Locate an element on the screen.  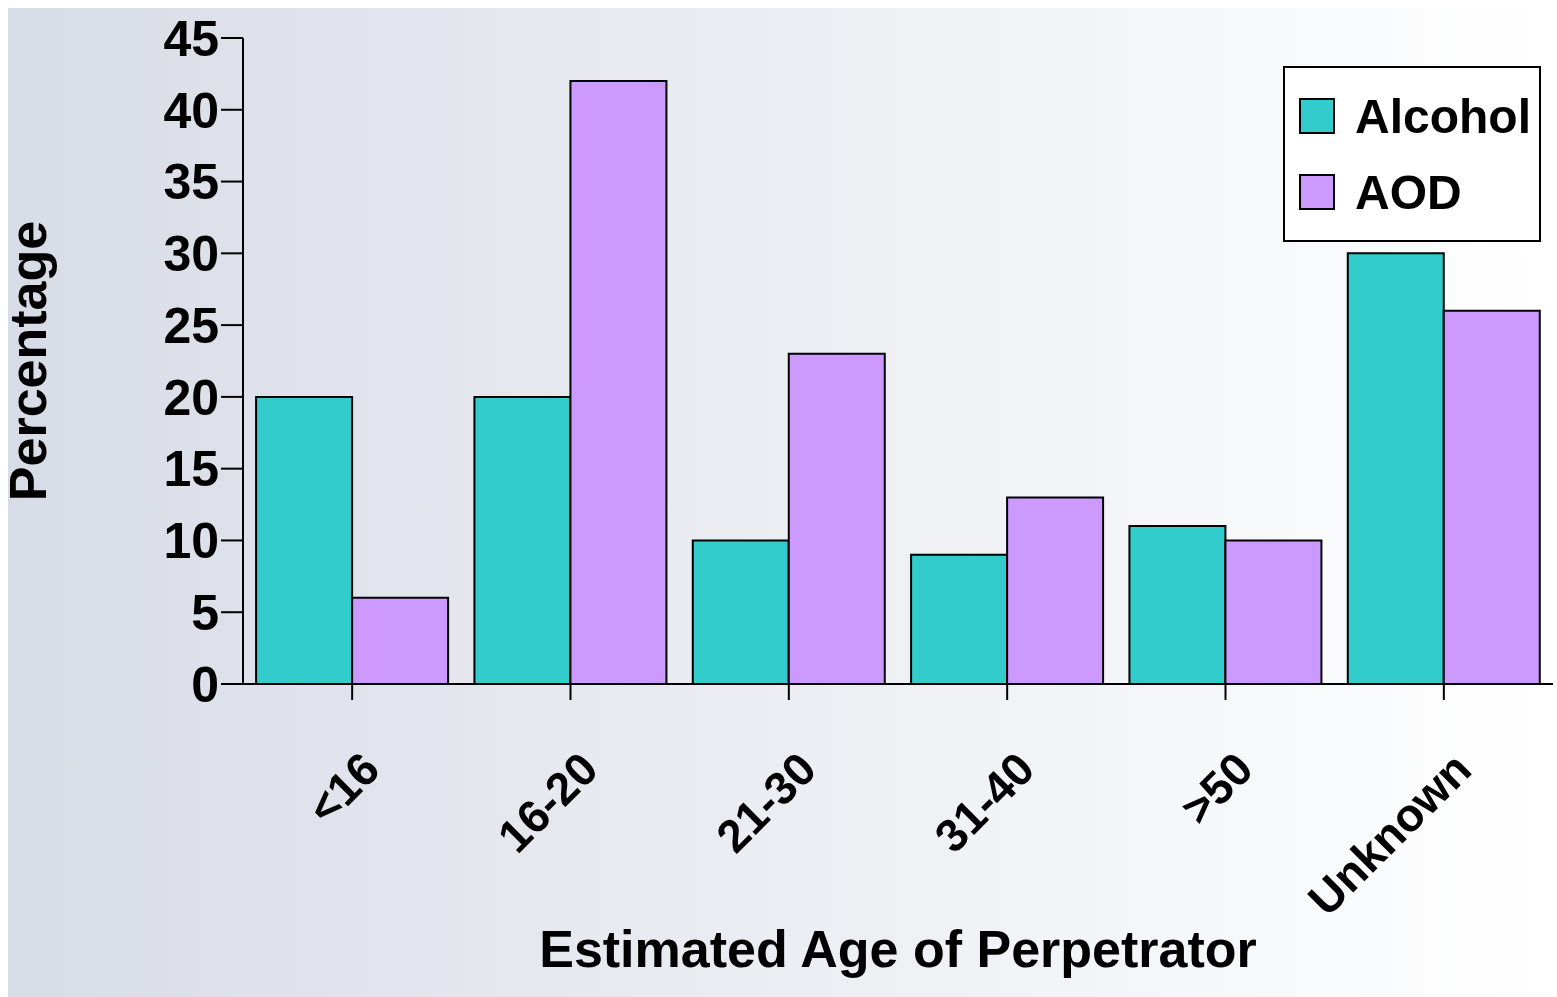
legend-label: AOD is located at coordinates (1408, 192).